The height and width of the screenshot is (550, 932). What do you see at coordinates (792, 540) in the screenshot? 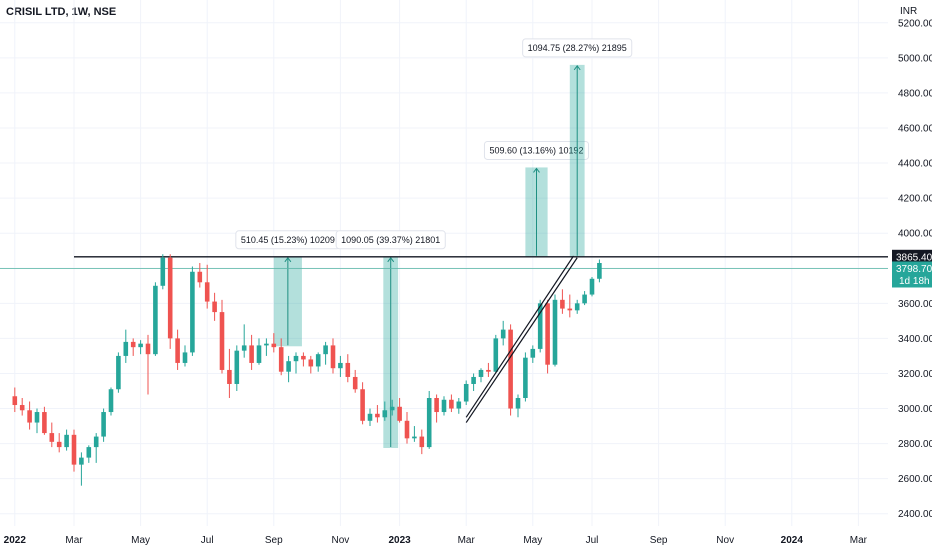
I see `time-tick-label: 2024` at bounding box center [792, 540].